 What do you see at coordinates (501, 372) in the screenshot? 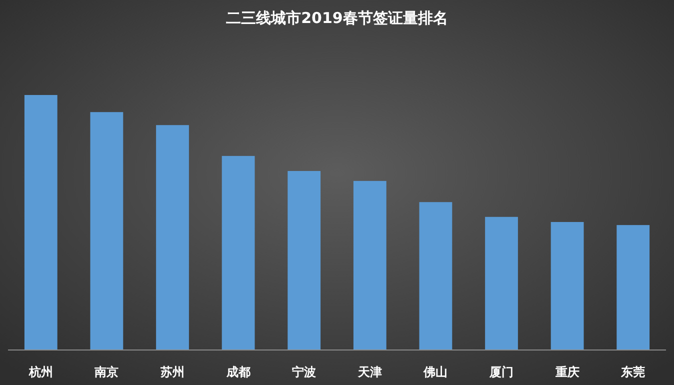
I see `x-tick-label: 厦门` at bounding box center [501, 372].